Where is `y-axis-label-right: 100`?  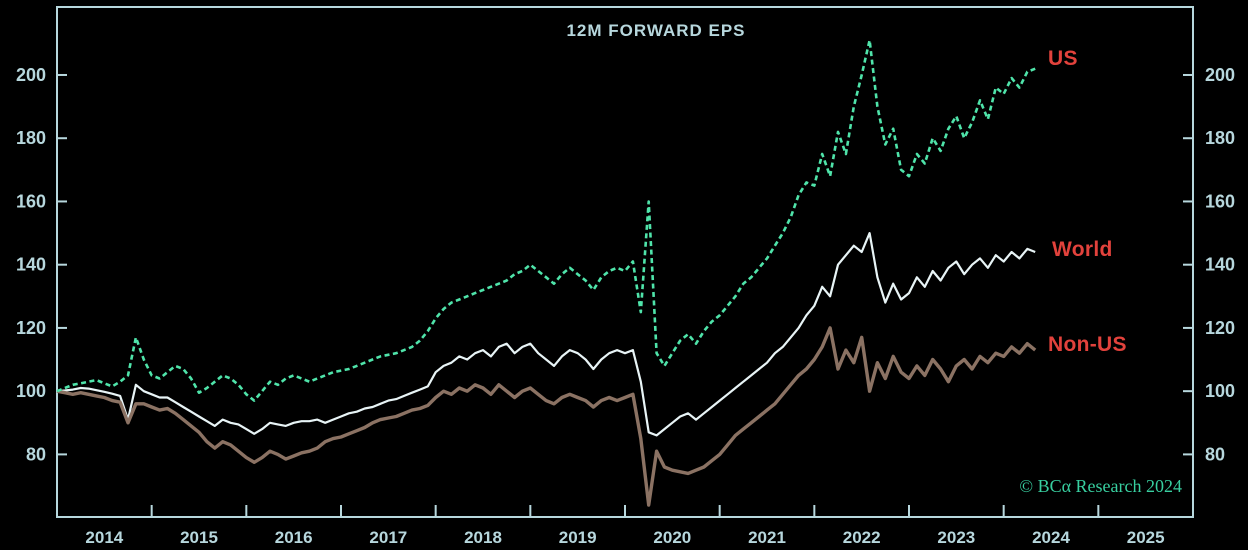
y-axis-label-right: 100 is located at coordinates (1220, 391).